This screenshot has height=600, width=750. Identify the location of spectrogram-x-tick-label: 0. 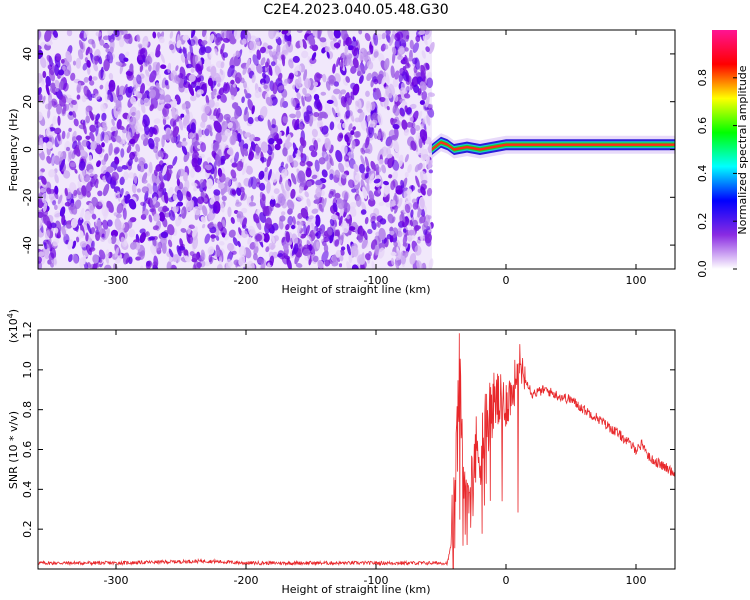
(506, 280).